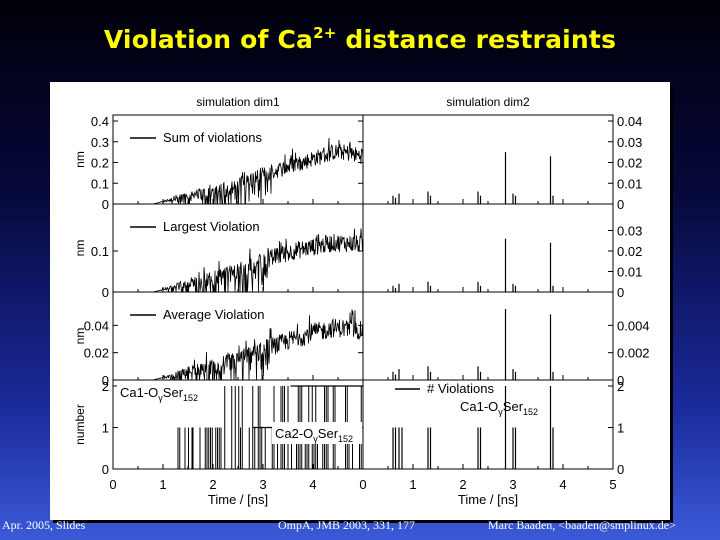 The image size is (720, 540). I want to click on right-tick-label-sum-3: 0.03, so click(629, 142).